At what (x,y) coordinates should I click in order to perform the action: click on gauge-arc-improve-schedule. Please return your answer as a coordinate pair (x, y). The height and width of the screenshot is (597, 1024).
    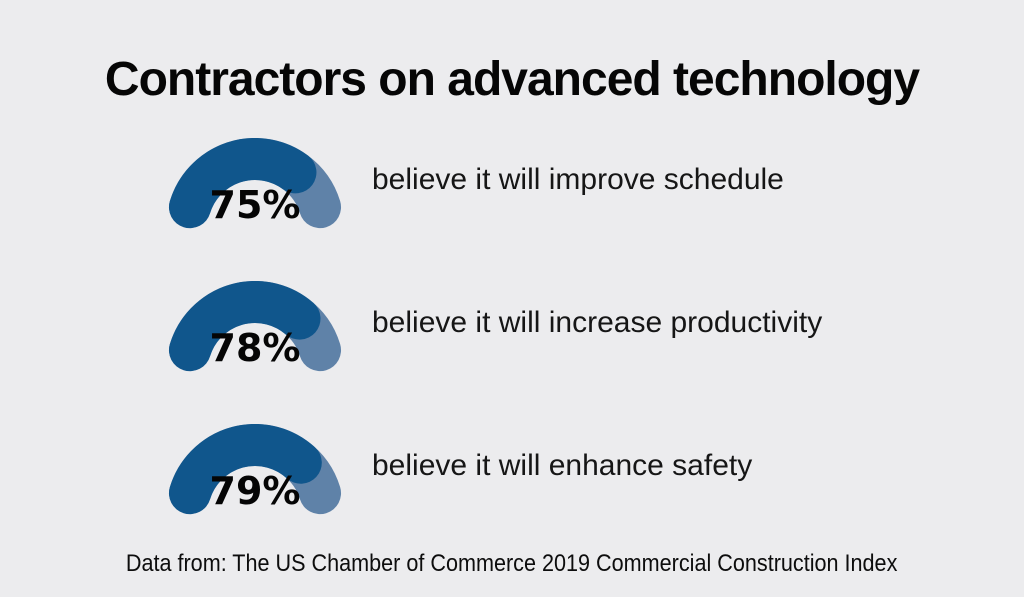
    Looking at the image, I should click on (255, 183).